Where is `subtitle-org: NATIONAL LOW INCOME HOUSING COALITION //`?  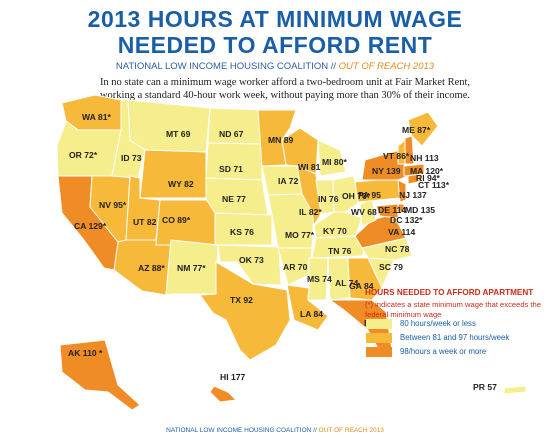
subtitle-org: NATIONAL LOW INCOME HOUSING COALITION // is located at coordinates (226, 66).